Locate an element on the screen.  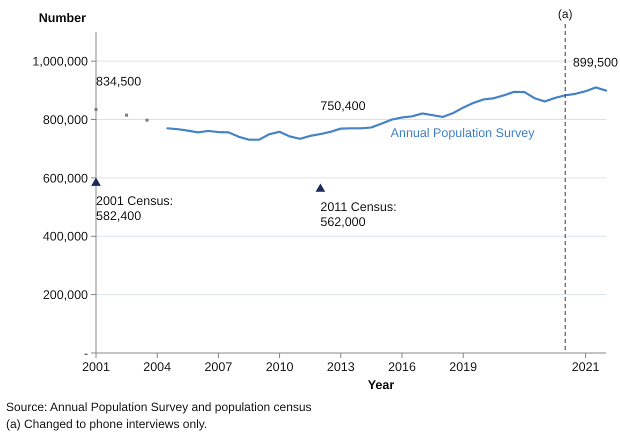
line-series is located at coordinates (387, 113).